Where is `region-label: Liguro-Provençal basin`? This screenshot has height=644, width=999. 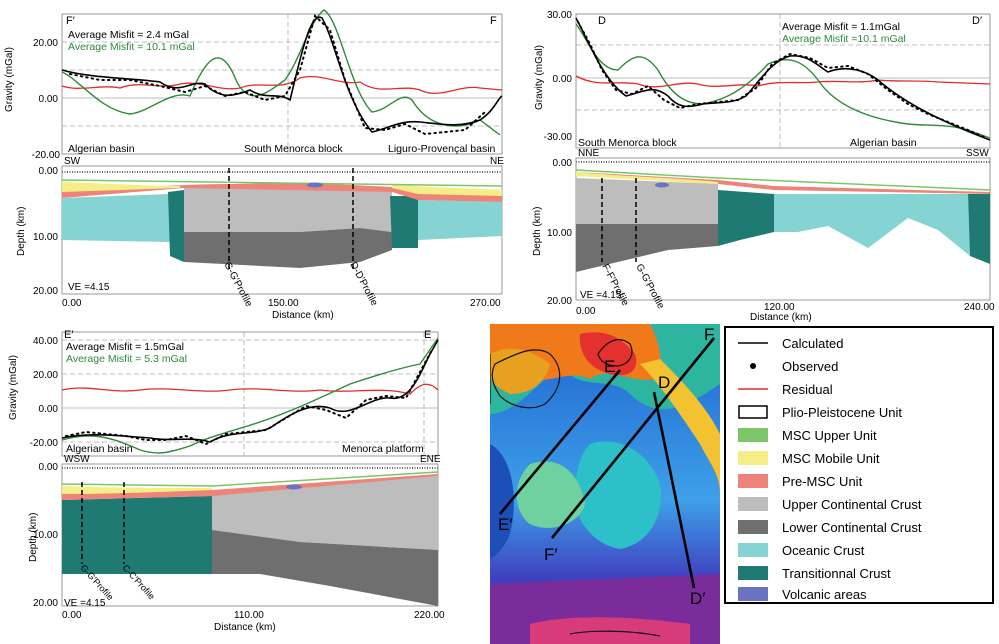
region-label: Liguro-Provençal basin is located at coordinates (442, 149).